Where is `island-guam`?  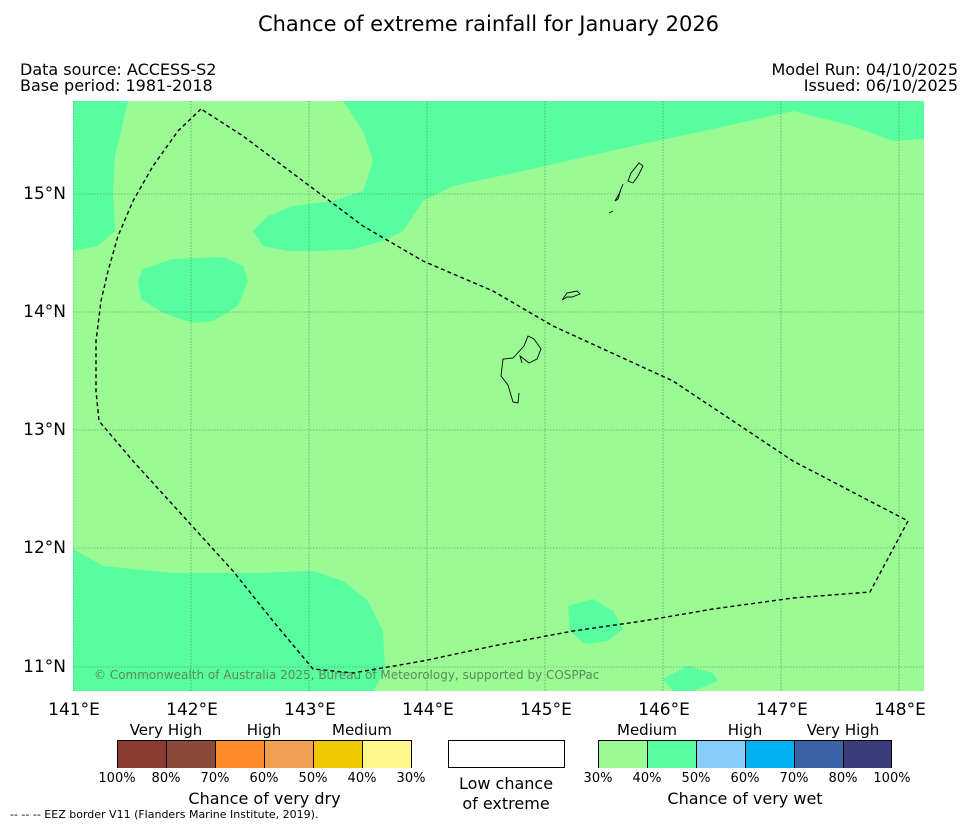
island-guam is located at coordinates (521, 369).